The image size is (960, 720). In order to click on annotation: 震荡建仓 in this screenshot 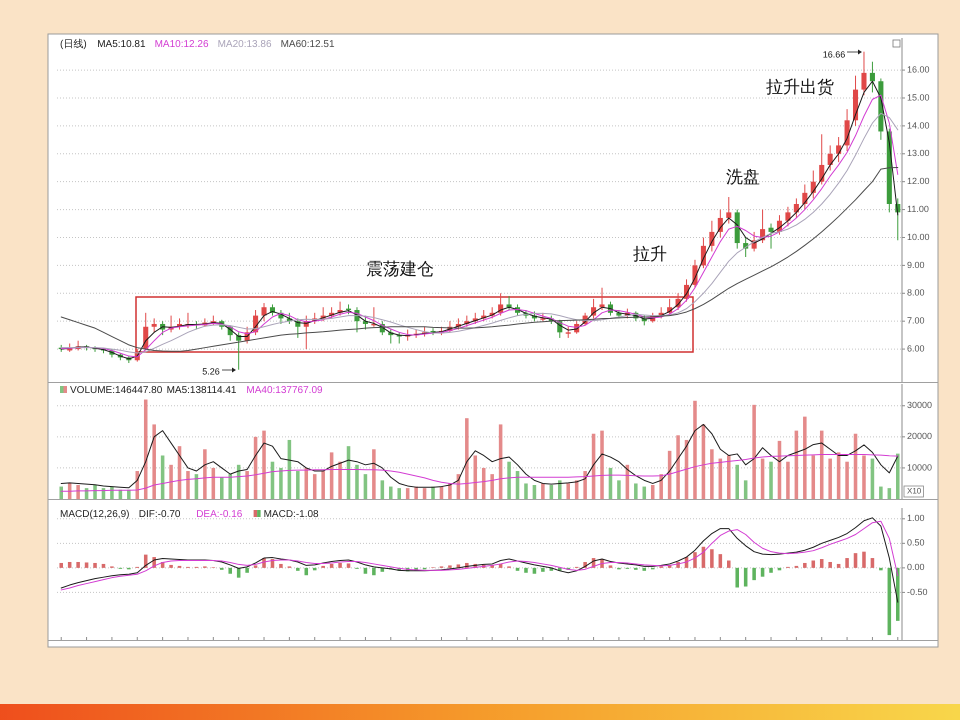, I will do `click(400, 268)`.